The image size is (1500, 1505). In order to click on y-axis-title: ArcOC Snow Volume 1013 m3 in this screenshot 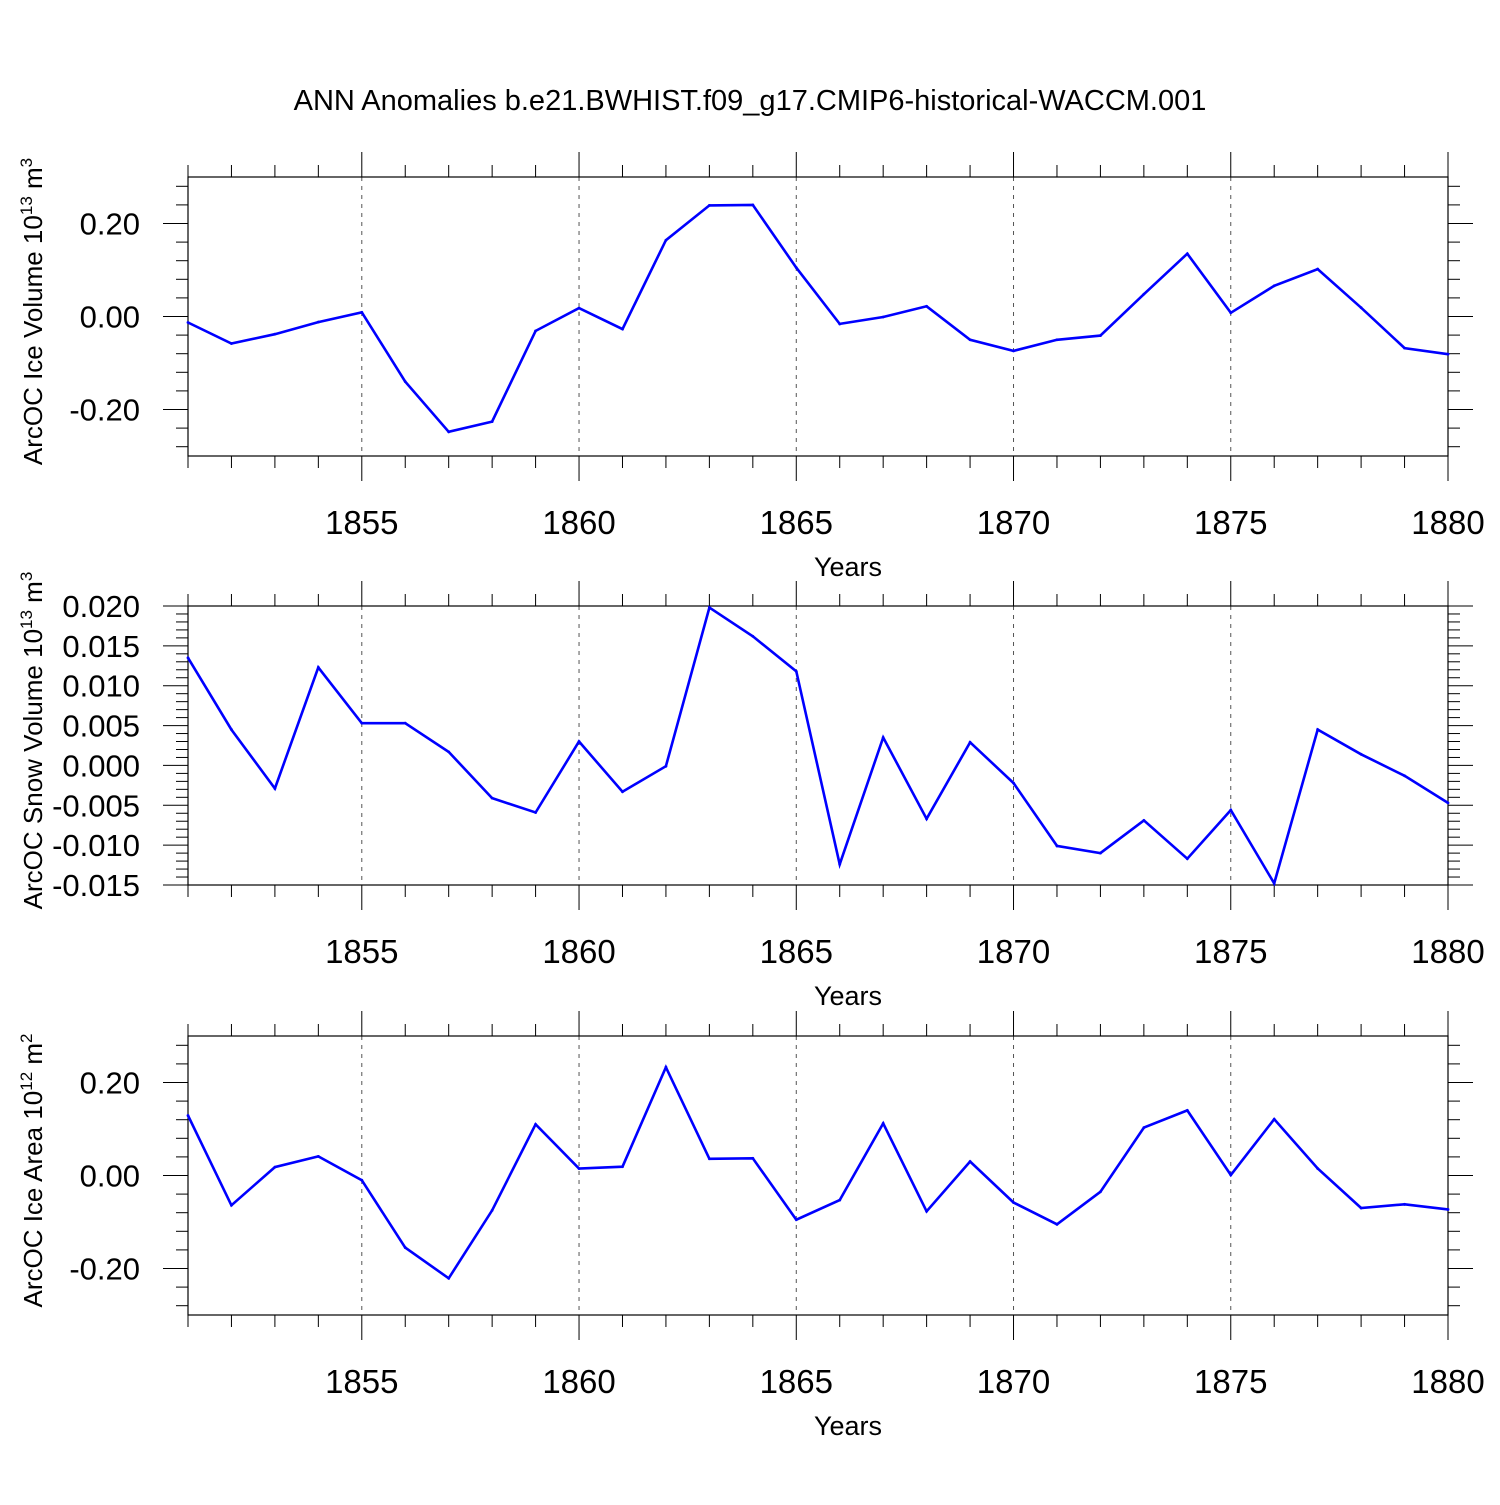, I will do `click(32, 741)`.